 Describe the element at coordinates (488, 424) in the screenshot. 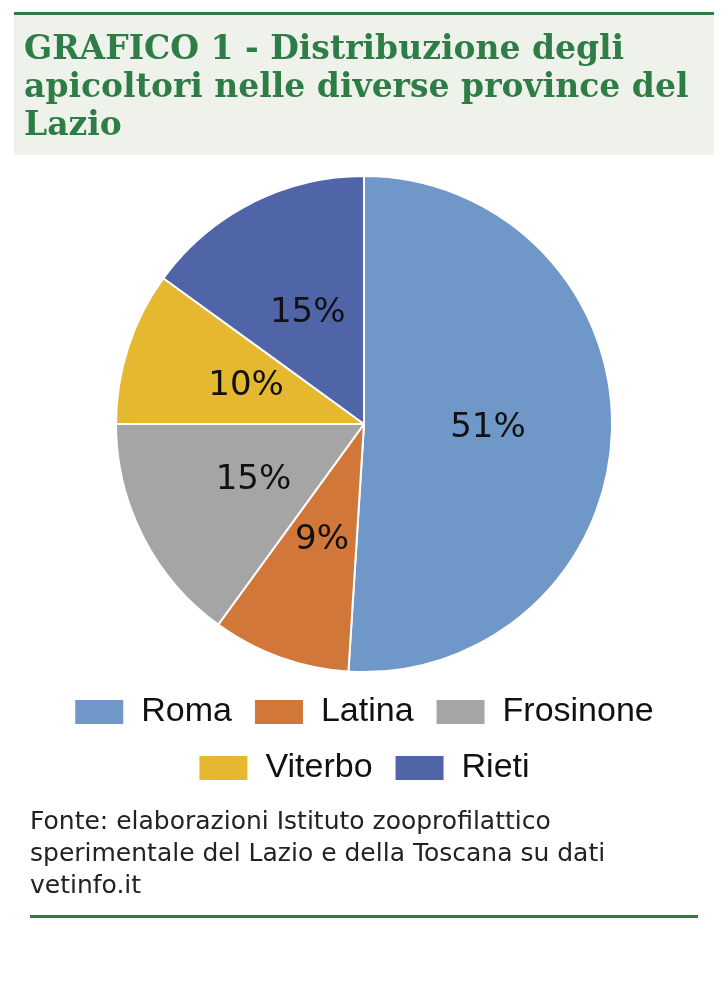

I see `data-label: 51%` at that location.